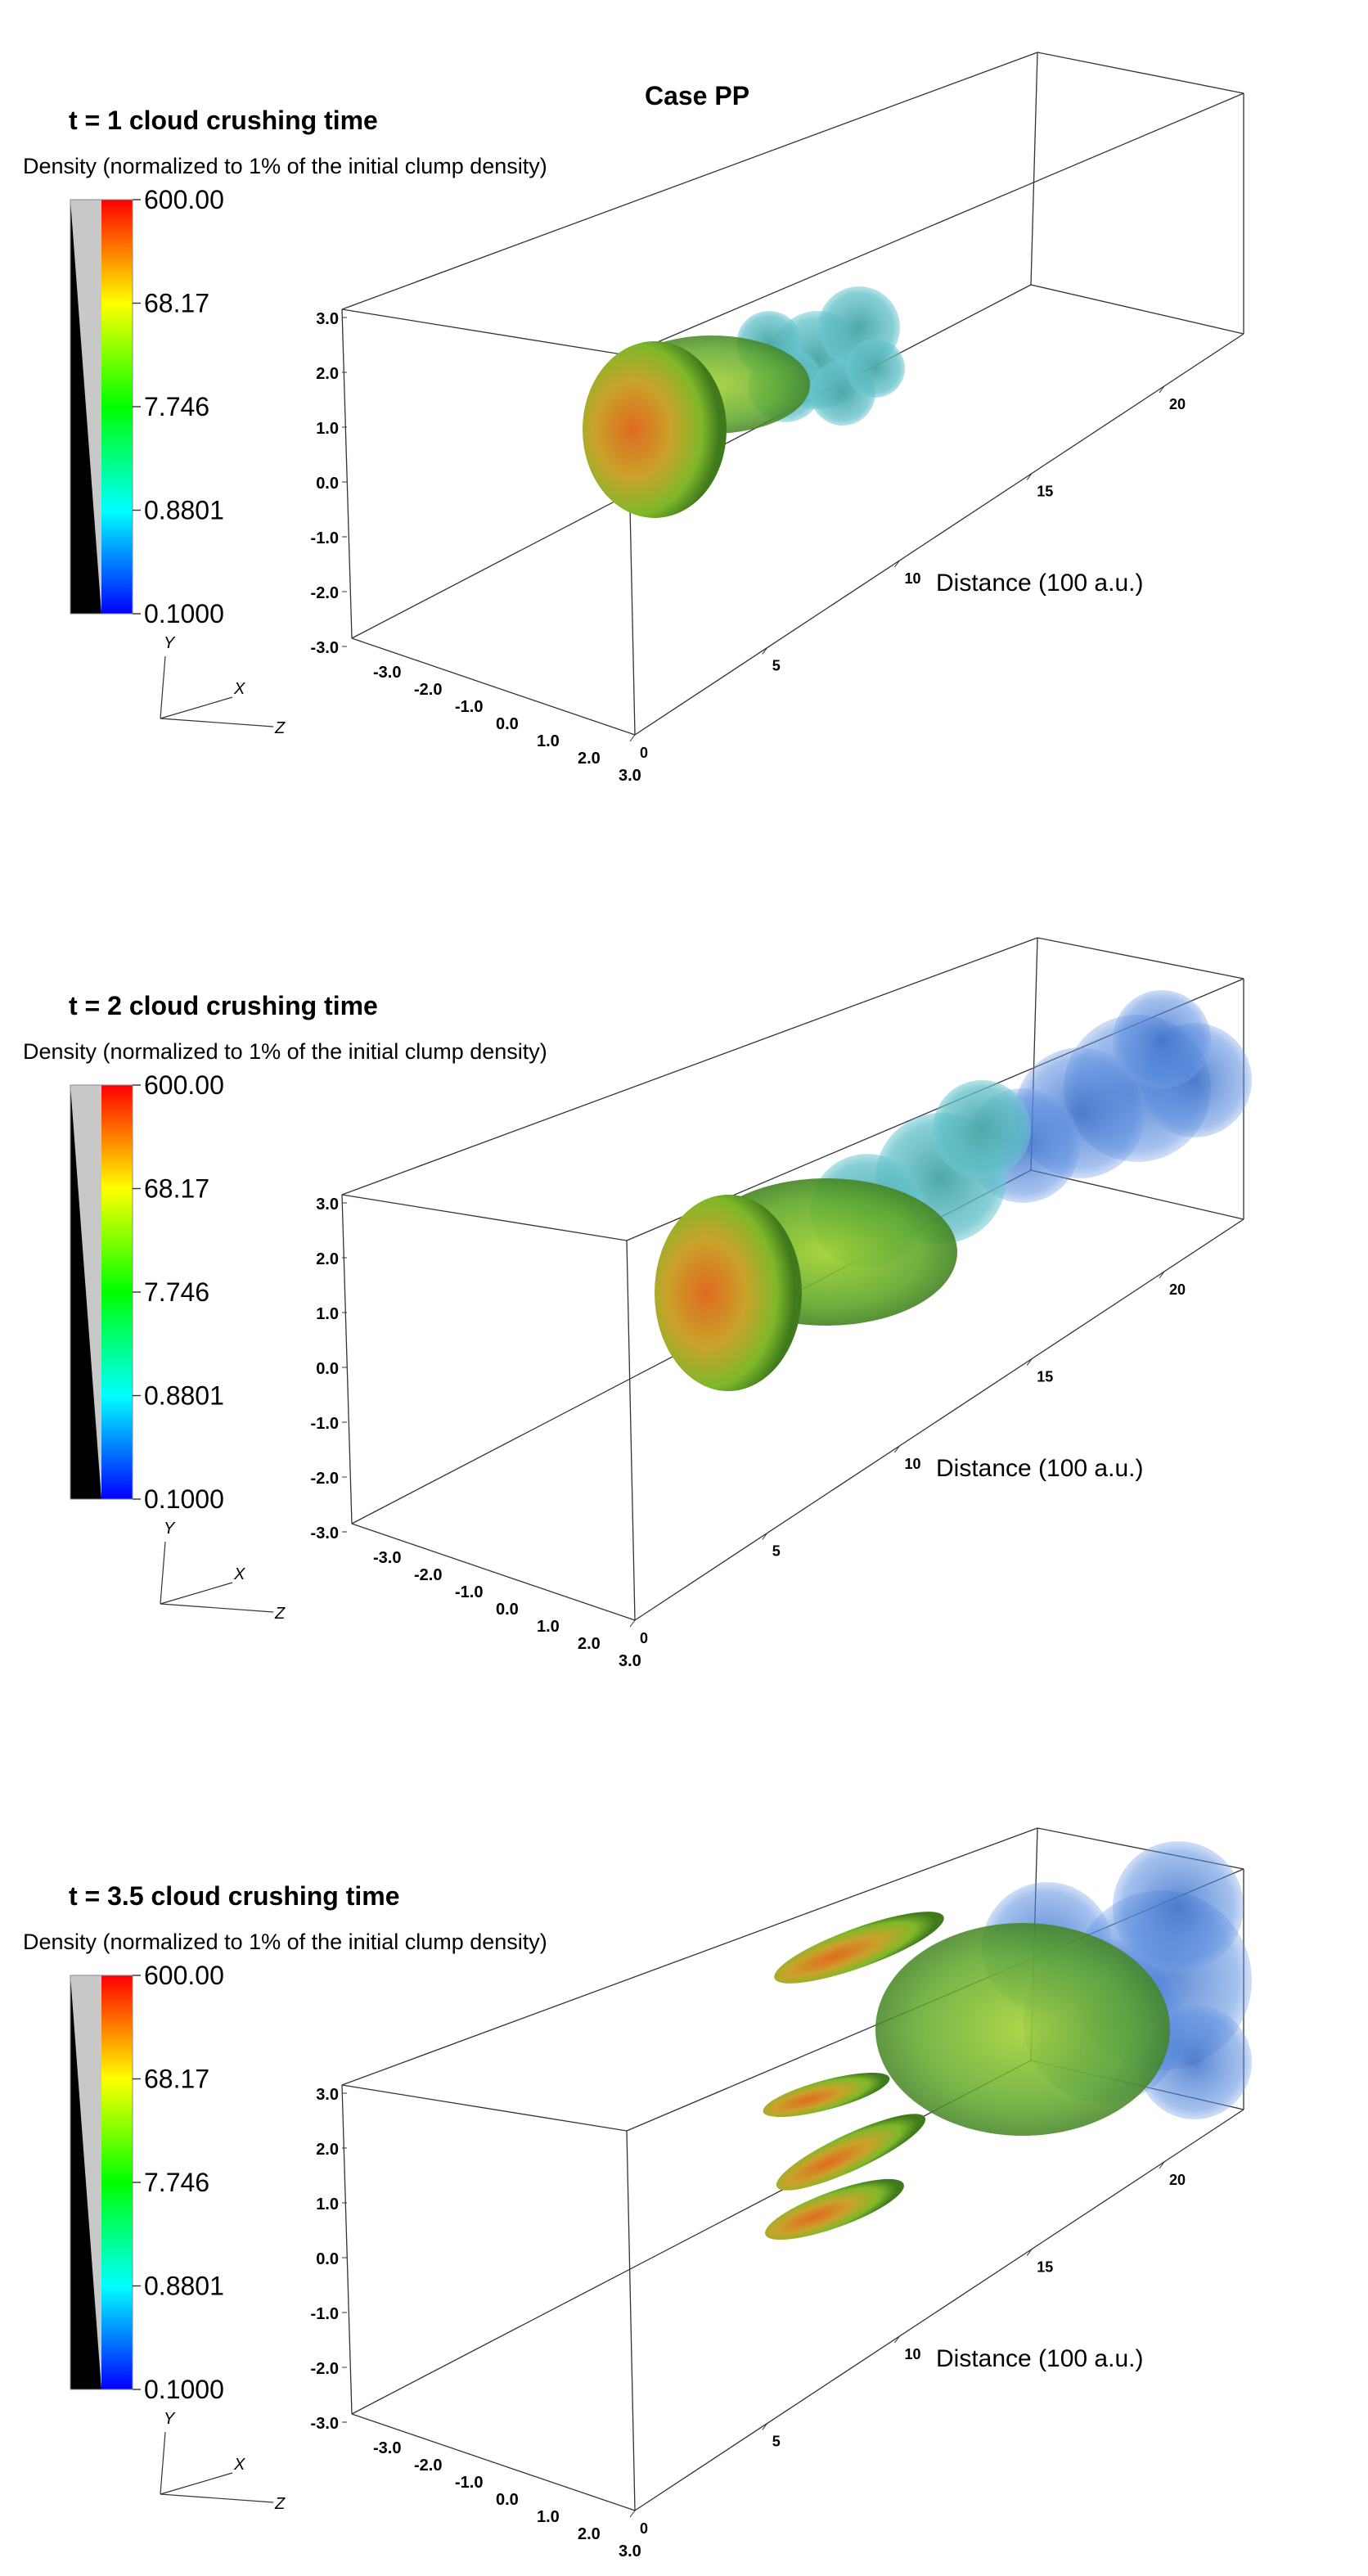 The height and width of the screenshot is (2576, 1368). Describe the element at coordinates (325, 1424) in the screenshot. I see `y-tick-label: -1.0` at that location.